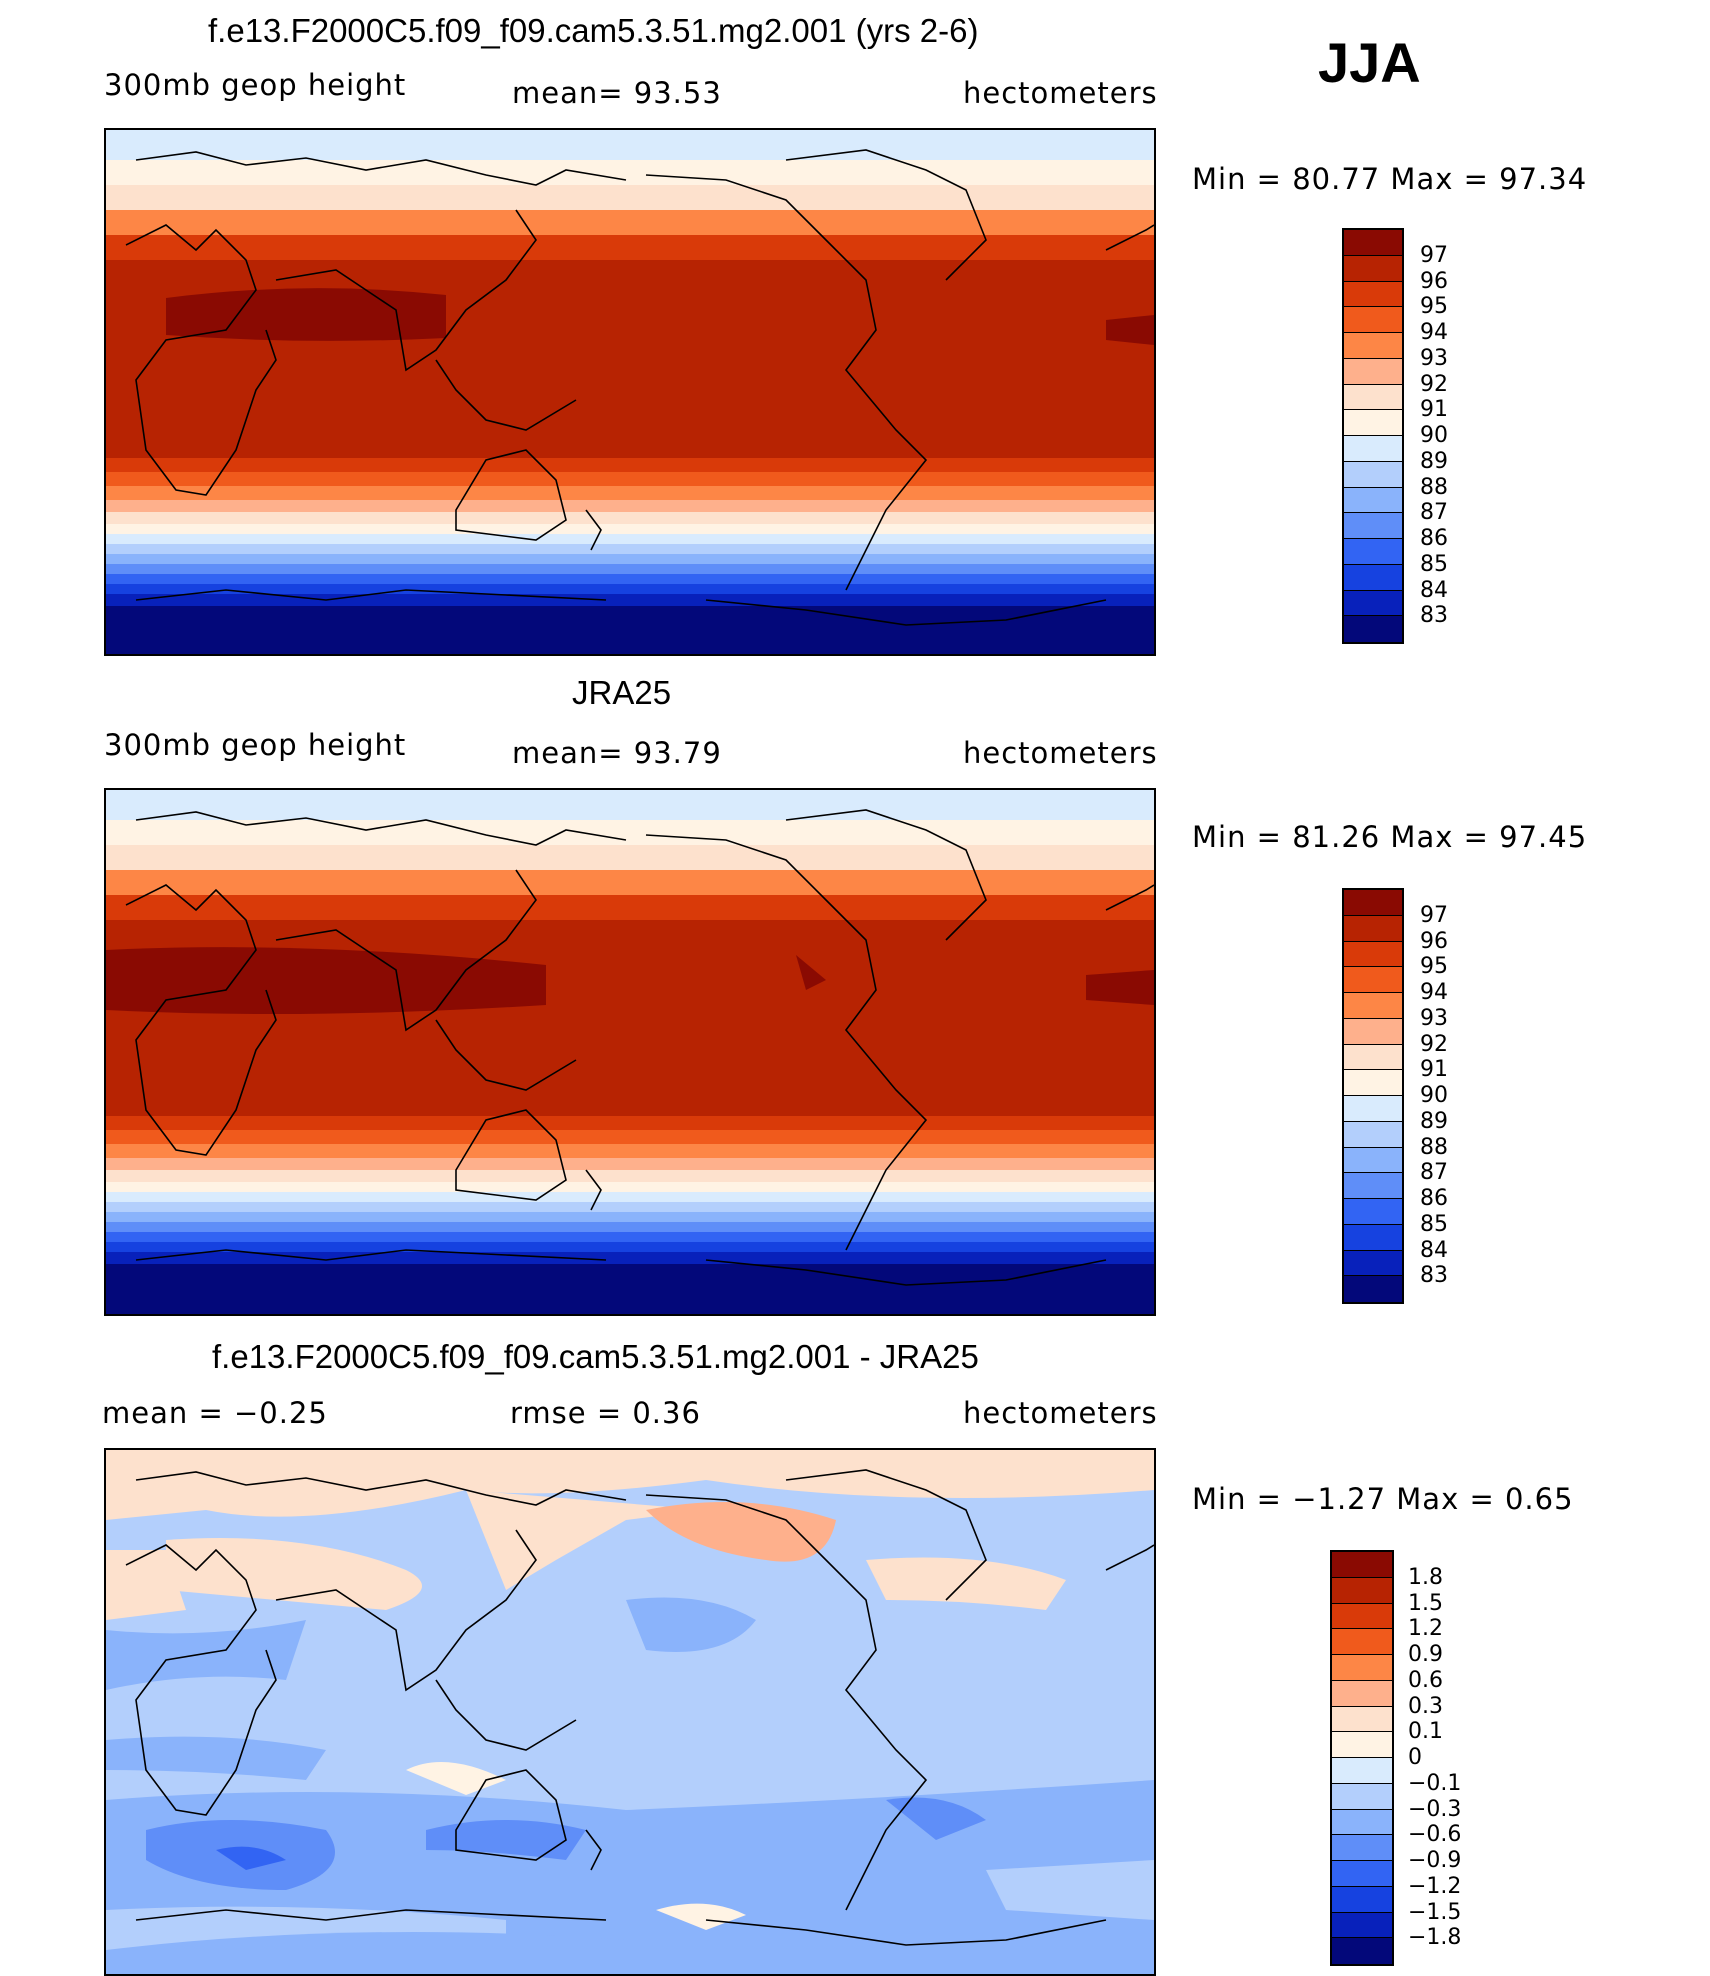 The height and width of the screenshot is (1976, 1710). Describe the element at coordinates (1060, 1413) in the screenshot. I see `panel3-units-label: hectometers` at that location.